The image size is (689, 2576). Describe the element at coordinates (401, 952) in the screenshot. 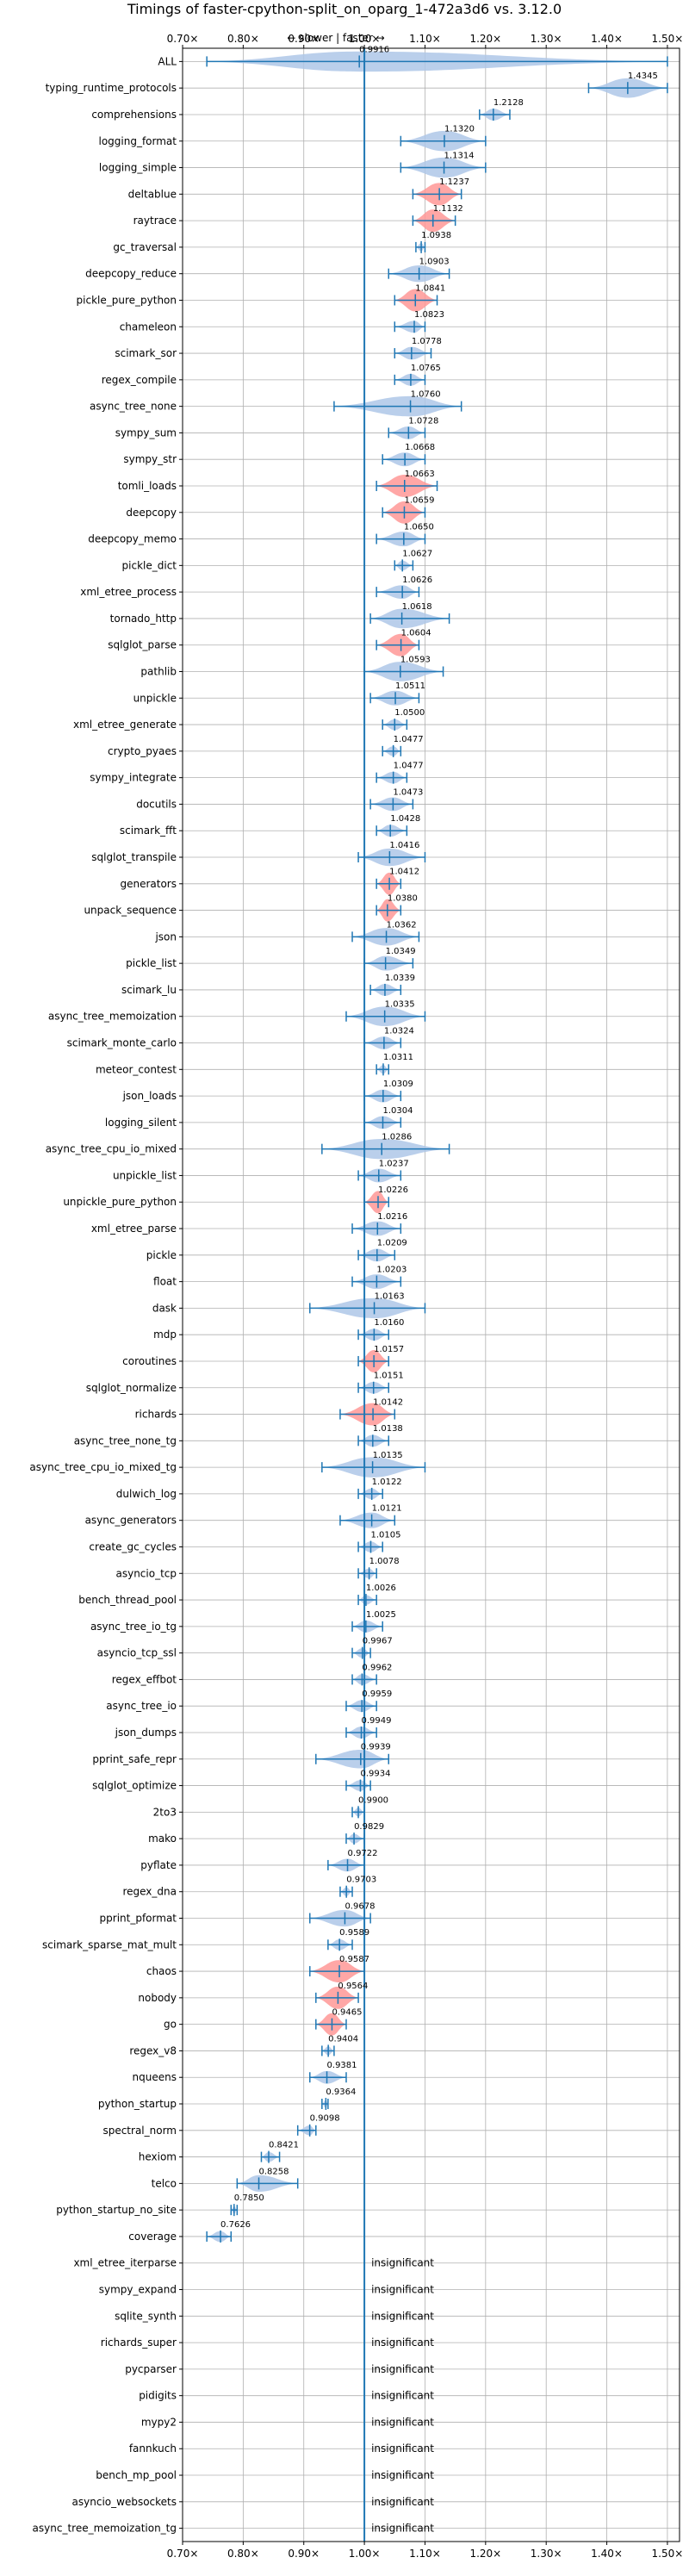

I see `value-label: 1.0349` at that location.